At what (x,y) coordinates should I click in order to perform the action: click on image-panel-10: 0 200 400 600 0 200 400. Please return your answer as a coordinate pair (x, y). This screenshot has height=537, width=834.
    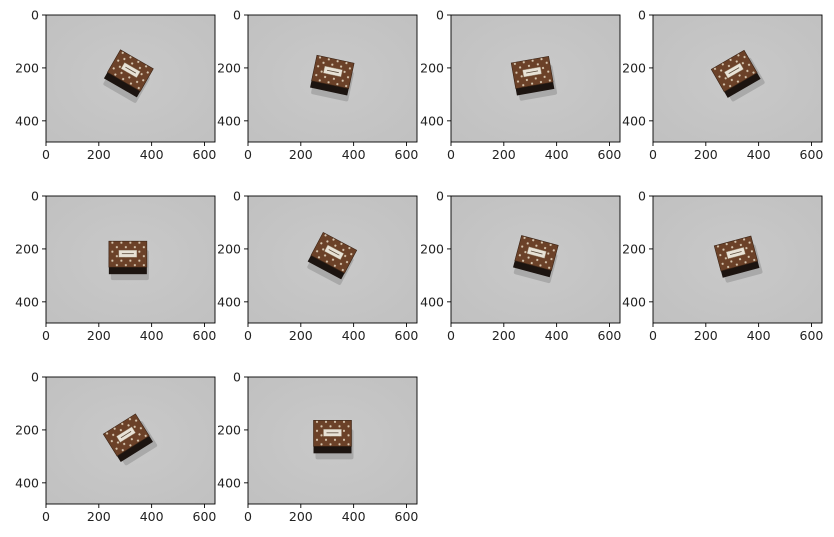
    Looking at the image, I should click on (317, 447).